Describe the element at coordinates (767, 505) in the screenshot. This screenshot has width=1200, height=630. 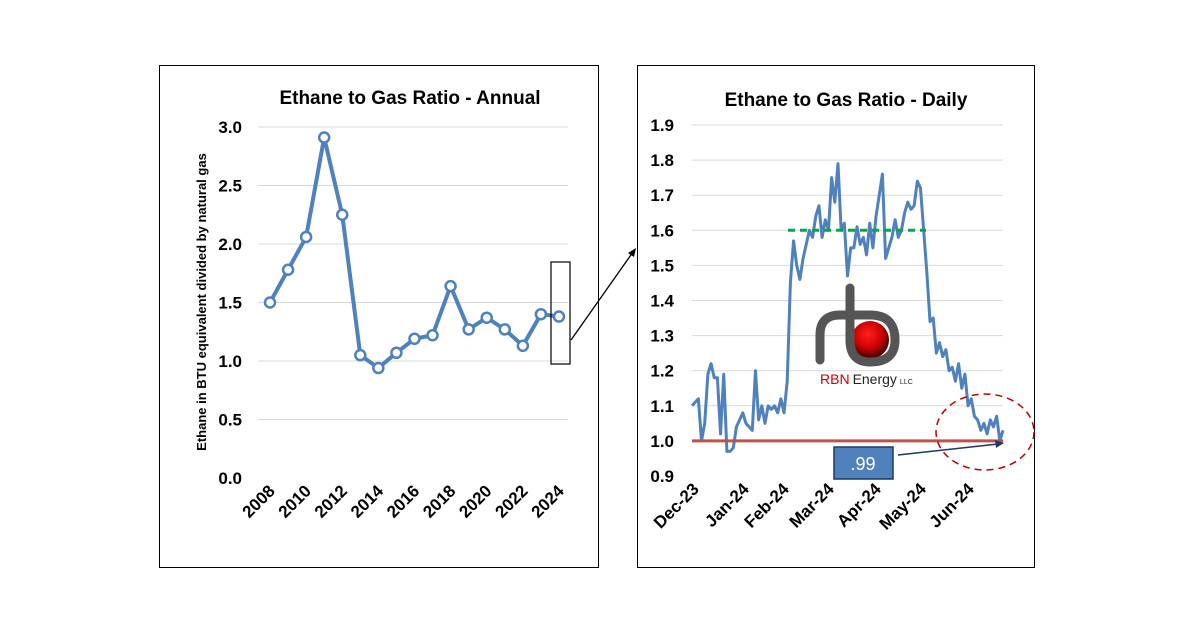
I see `x-tick-label: Feb-24` at that location.